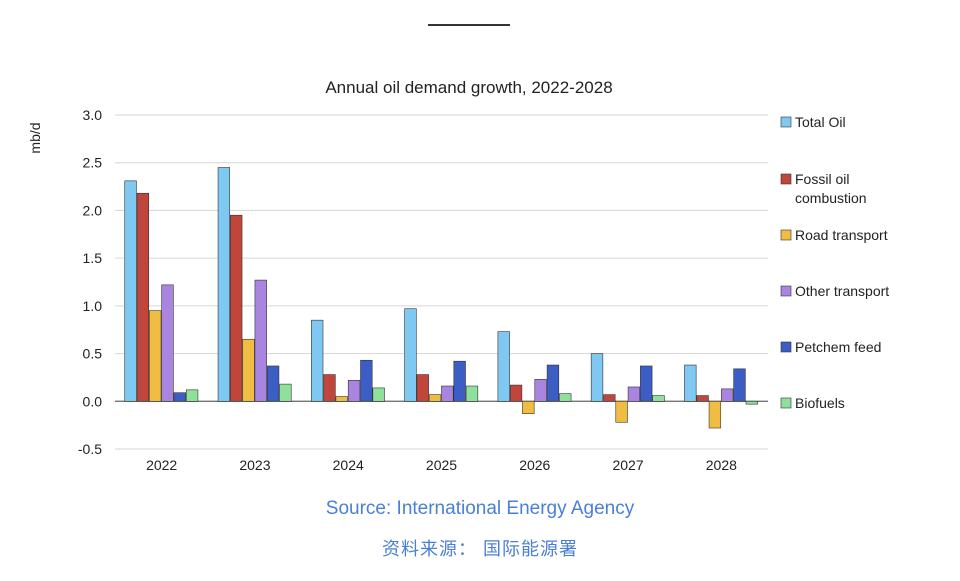  What do you see at coordinates (93, 115) in the screenshot?
I see `y-tick-label: 3.0` at bounding box center [93, 115].